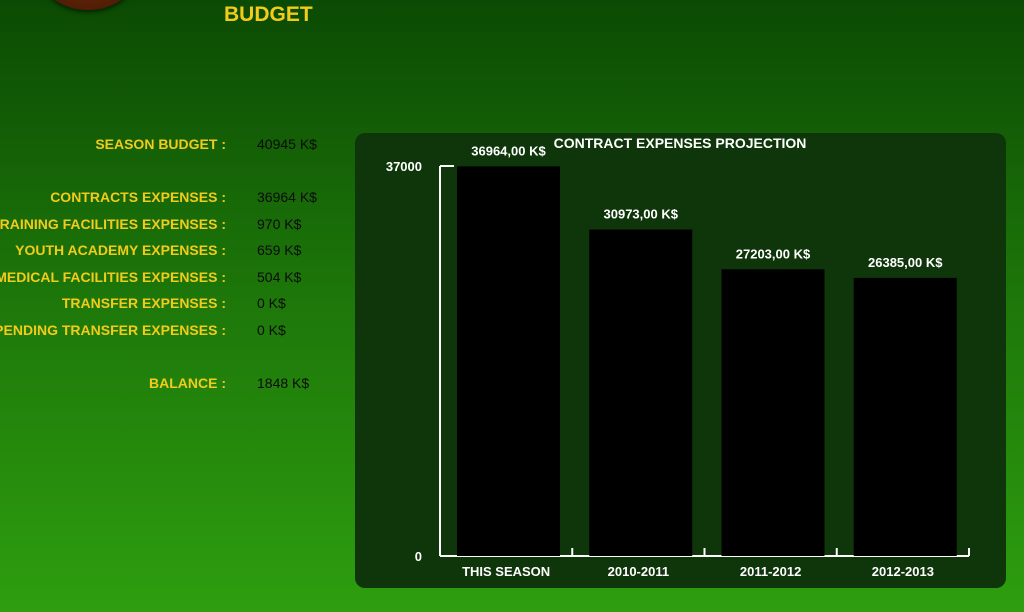 This screenshot has height=612, width=1024. I want to click on y-tick-label: 37000, so click(404, 166).